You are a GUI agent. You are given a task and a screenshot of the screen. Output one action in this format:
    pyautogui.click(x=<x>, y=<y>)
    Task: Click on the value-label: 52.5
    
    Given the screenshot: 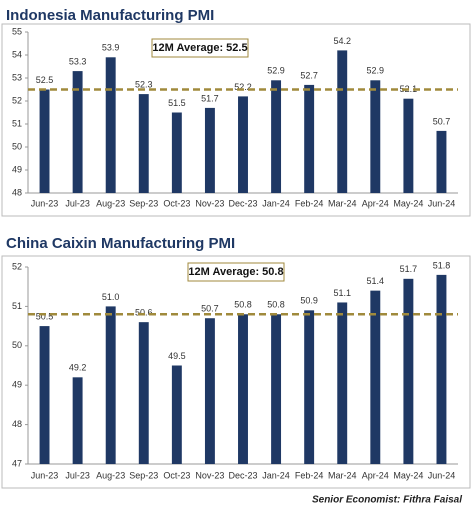 What is the action you would take?
    pyautogui.click(x=45, y=80)
    